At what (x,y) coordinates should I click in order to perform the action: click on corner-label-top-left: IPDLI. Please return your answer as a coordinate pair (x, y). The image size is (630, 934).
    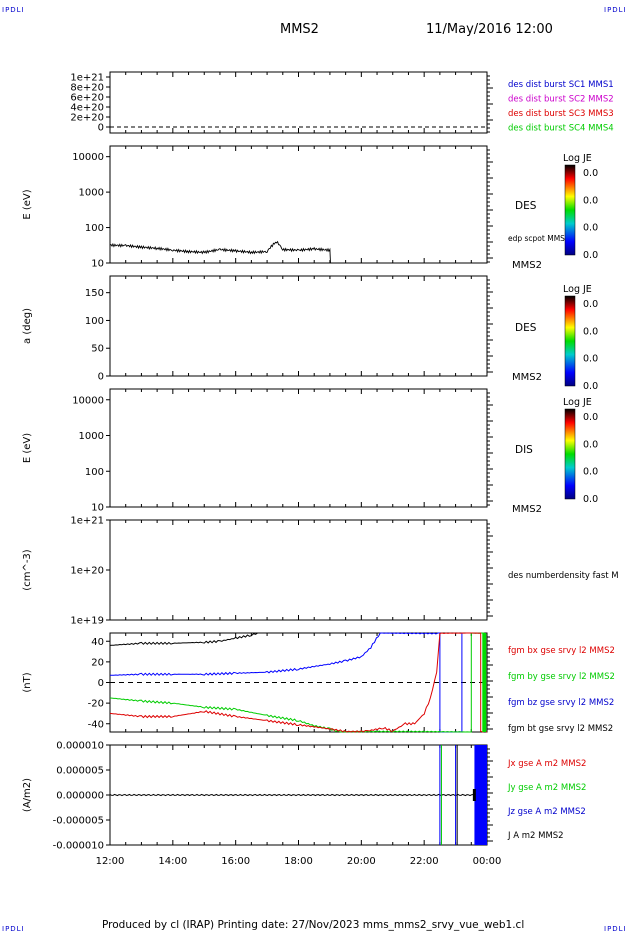
    Looking at the image, I should click on (13, 10).